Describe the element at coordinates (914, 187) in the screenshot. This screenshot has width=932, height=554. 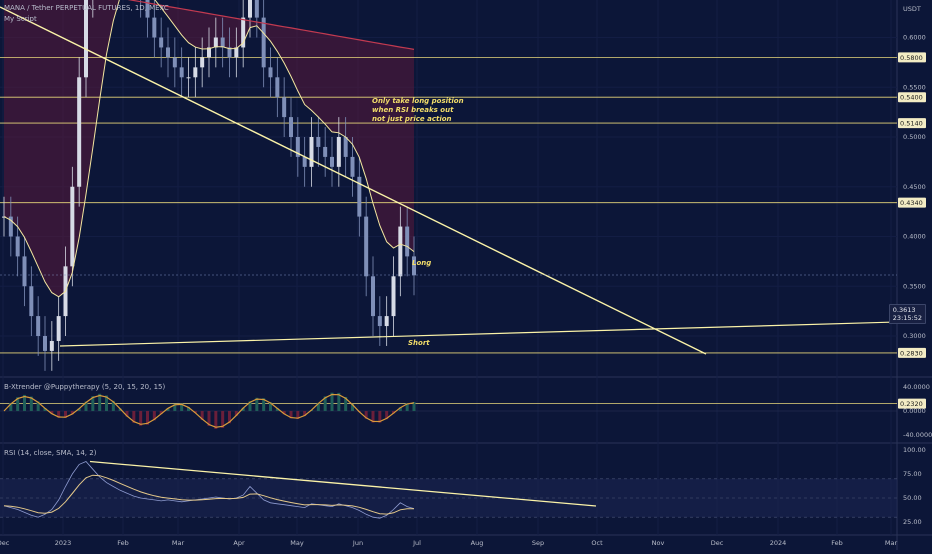
I see `y-tick-label: 0.4500` at that location.